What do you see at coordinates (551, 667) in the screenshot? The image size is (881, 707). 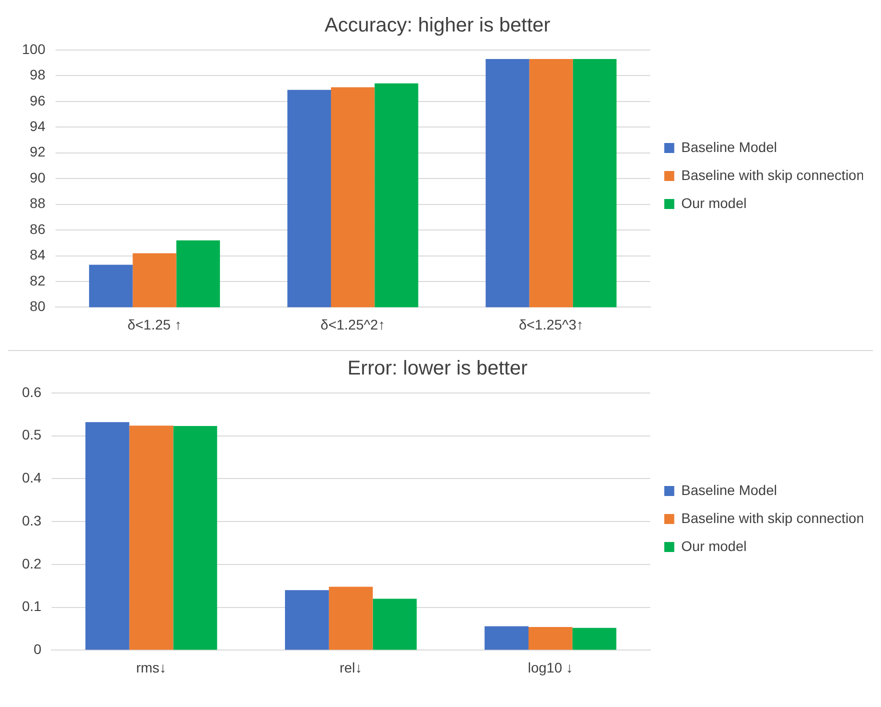 I see `x-tick-label: log10 ↓` at bounding box center [551, 667].